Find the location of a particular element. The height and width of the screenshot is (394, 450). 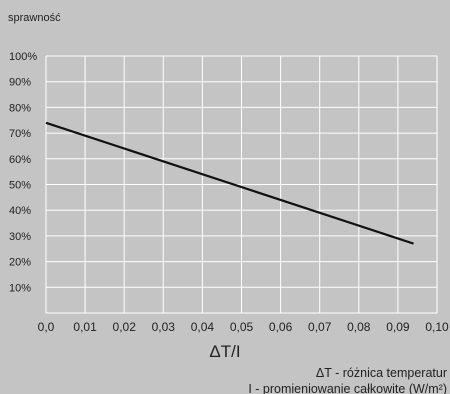

y-axis-ticks: 10% 20% 30% 40% 50% 60% 70% 80% 90% 100% is located at coordinates (23, 172).